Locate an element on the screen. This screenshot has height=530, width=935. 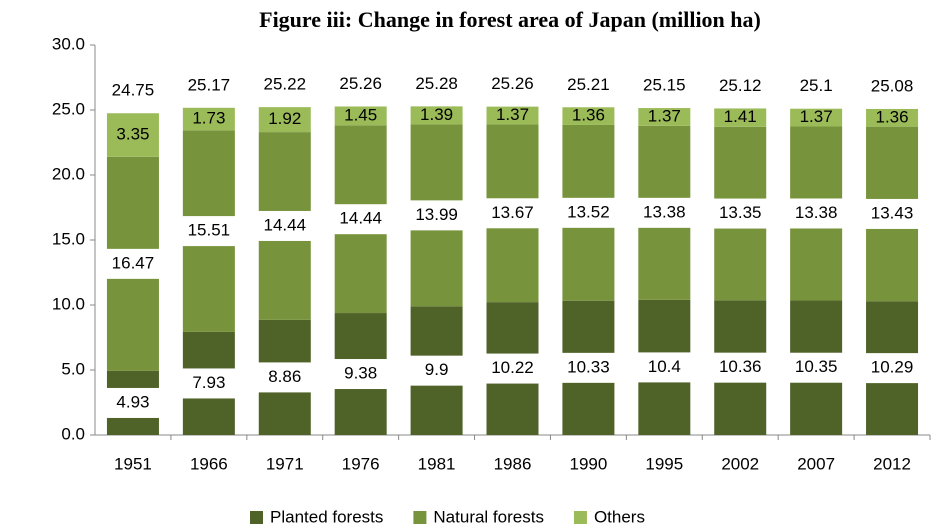
legend-label: Planted forests is located at coordinates (326, 516).